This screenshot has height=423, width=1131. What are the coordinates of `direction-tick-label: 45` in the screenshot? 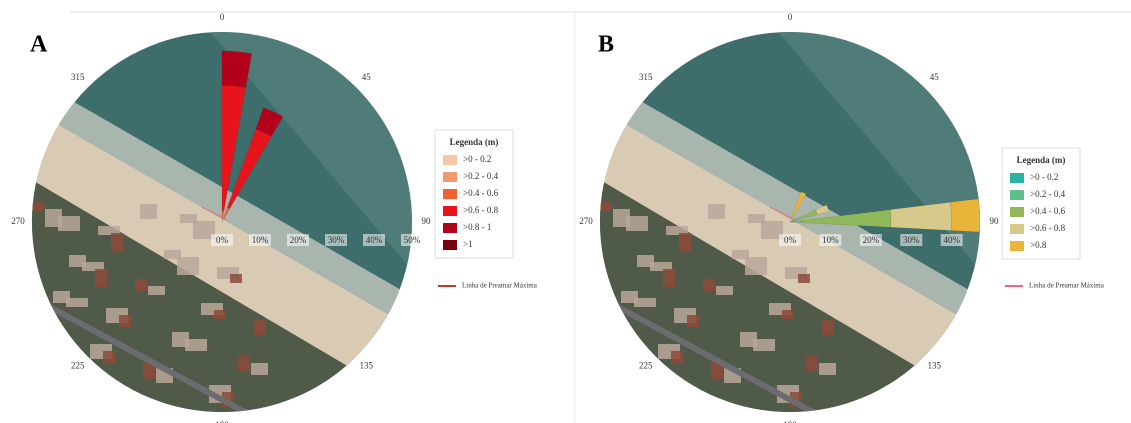 It's located at (935, 77).